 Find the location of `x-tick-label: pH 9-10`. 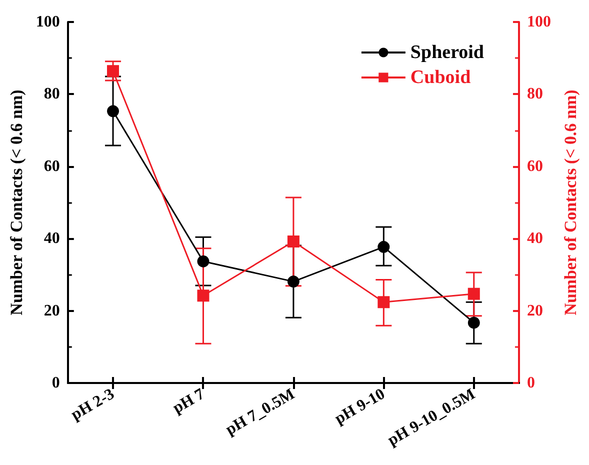

x-tick-label: pH 9-10 is located at coordinates (360, 407).